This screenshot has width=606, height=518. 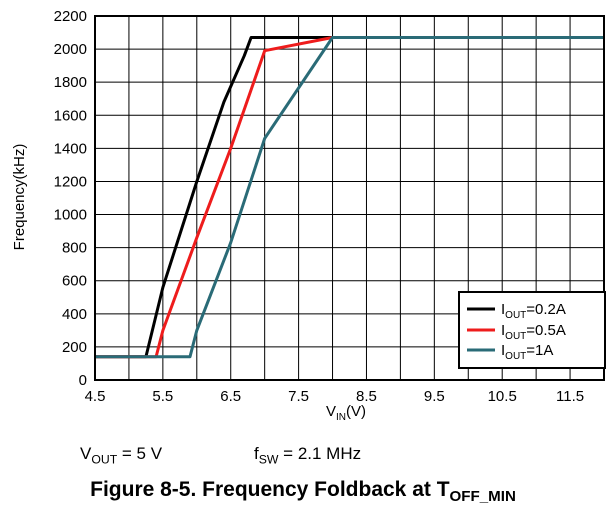 I want to click on x-tick-label: 7.5, so click(x=298, y=396).